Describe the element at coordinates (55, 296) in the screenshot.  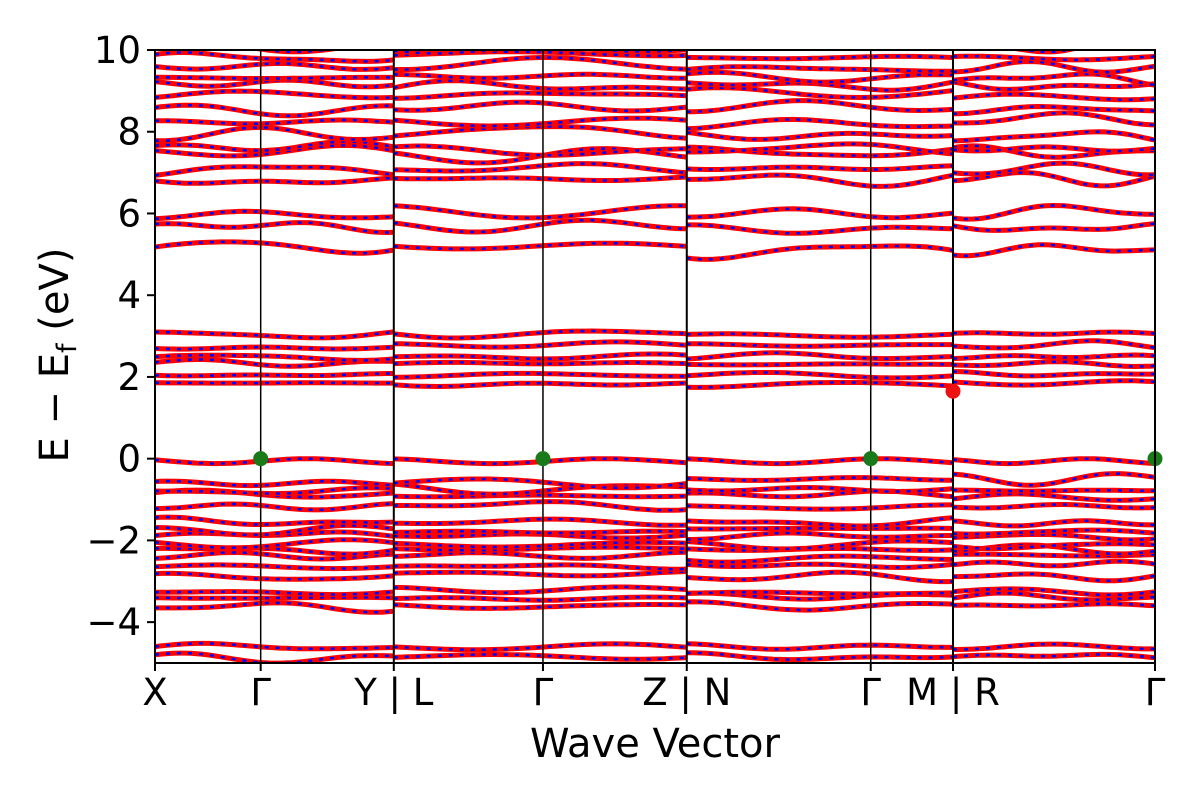
I see `y-axis-label-unit: (eV)` at that location.